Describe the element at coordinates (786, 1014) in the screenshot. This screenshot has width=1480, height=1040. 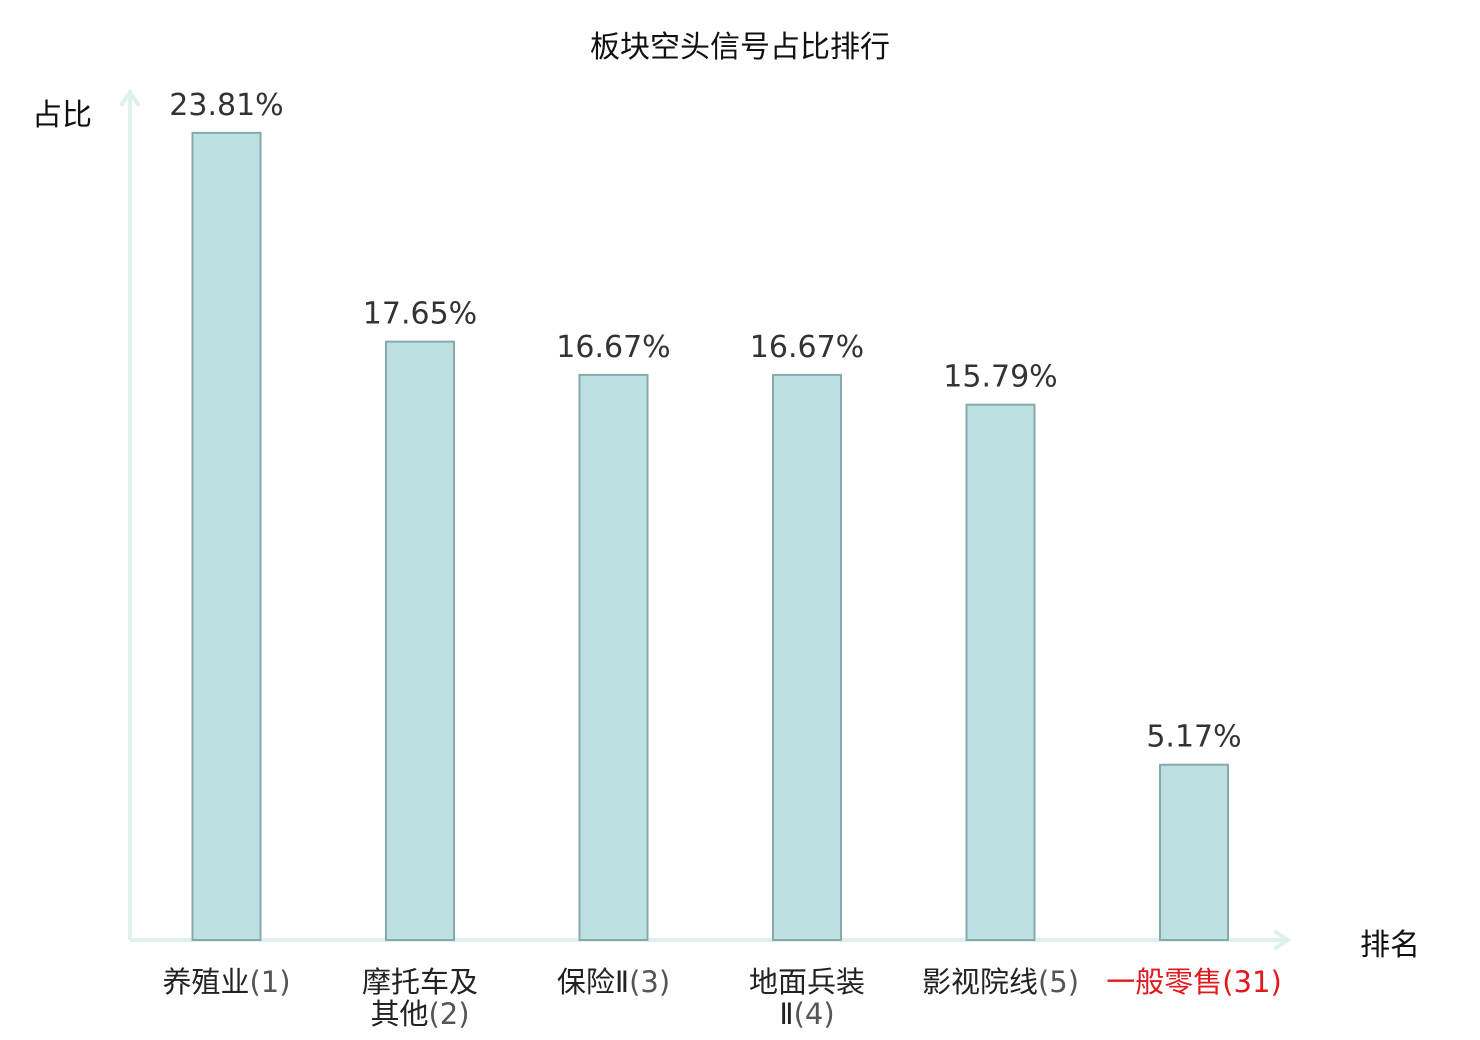
I see `category-name: Ⅱ` at that location.